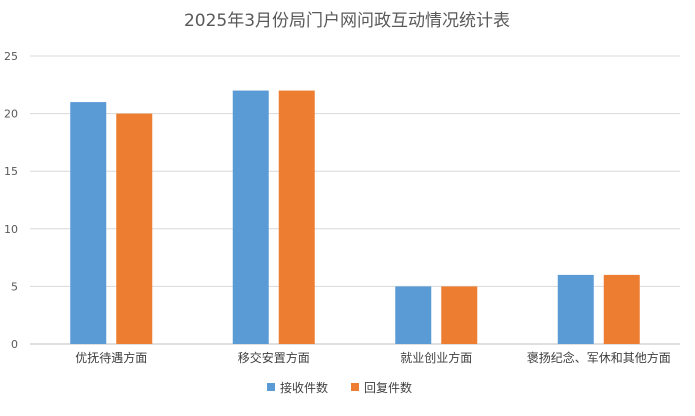 The width and height of the screenshot is (695, 416). Describe the element at coordinates (339, 387) in the screenshot. I see `legend: 接收件数 回复件数` at that location.